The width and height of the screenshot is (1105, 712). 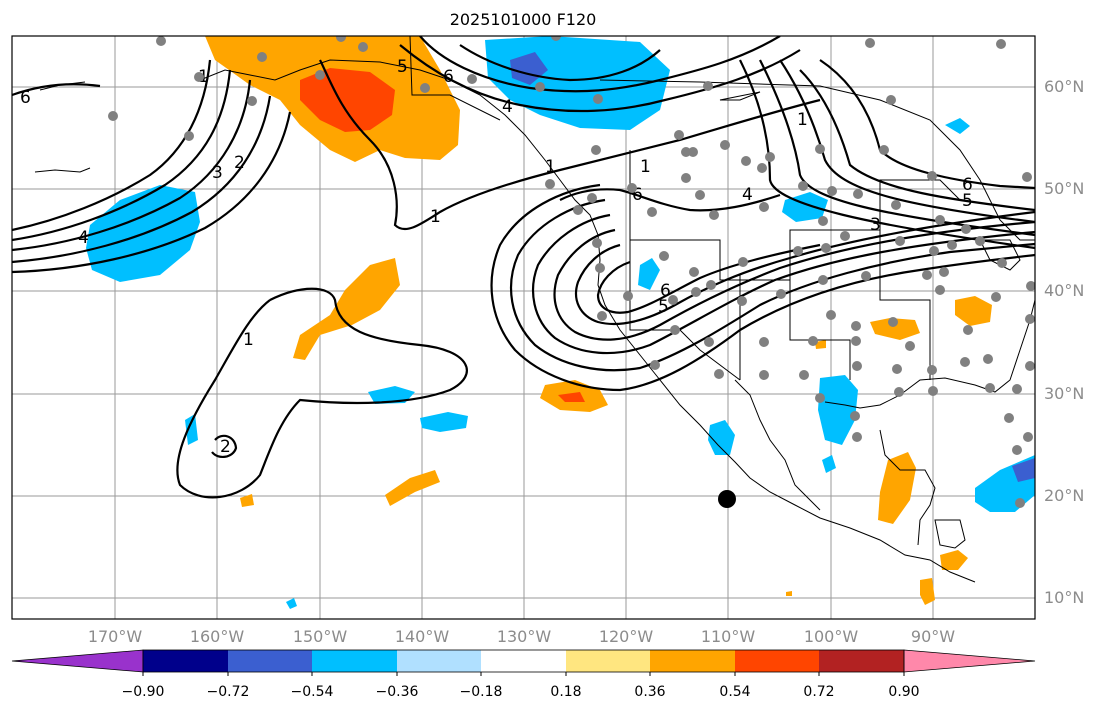 I want to click on colorbar-extend-high, so click(x=969, y=661).